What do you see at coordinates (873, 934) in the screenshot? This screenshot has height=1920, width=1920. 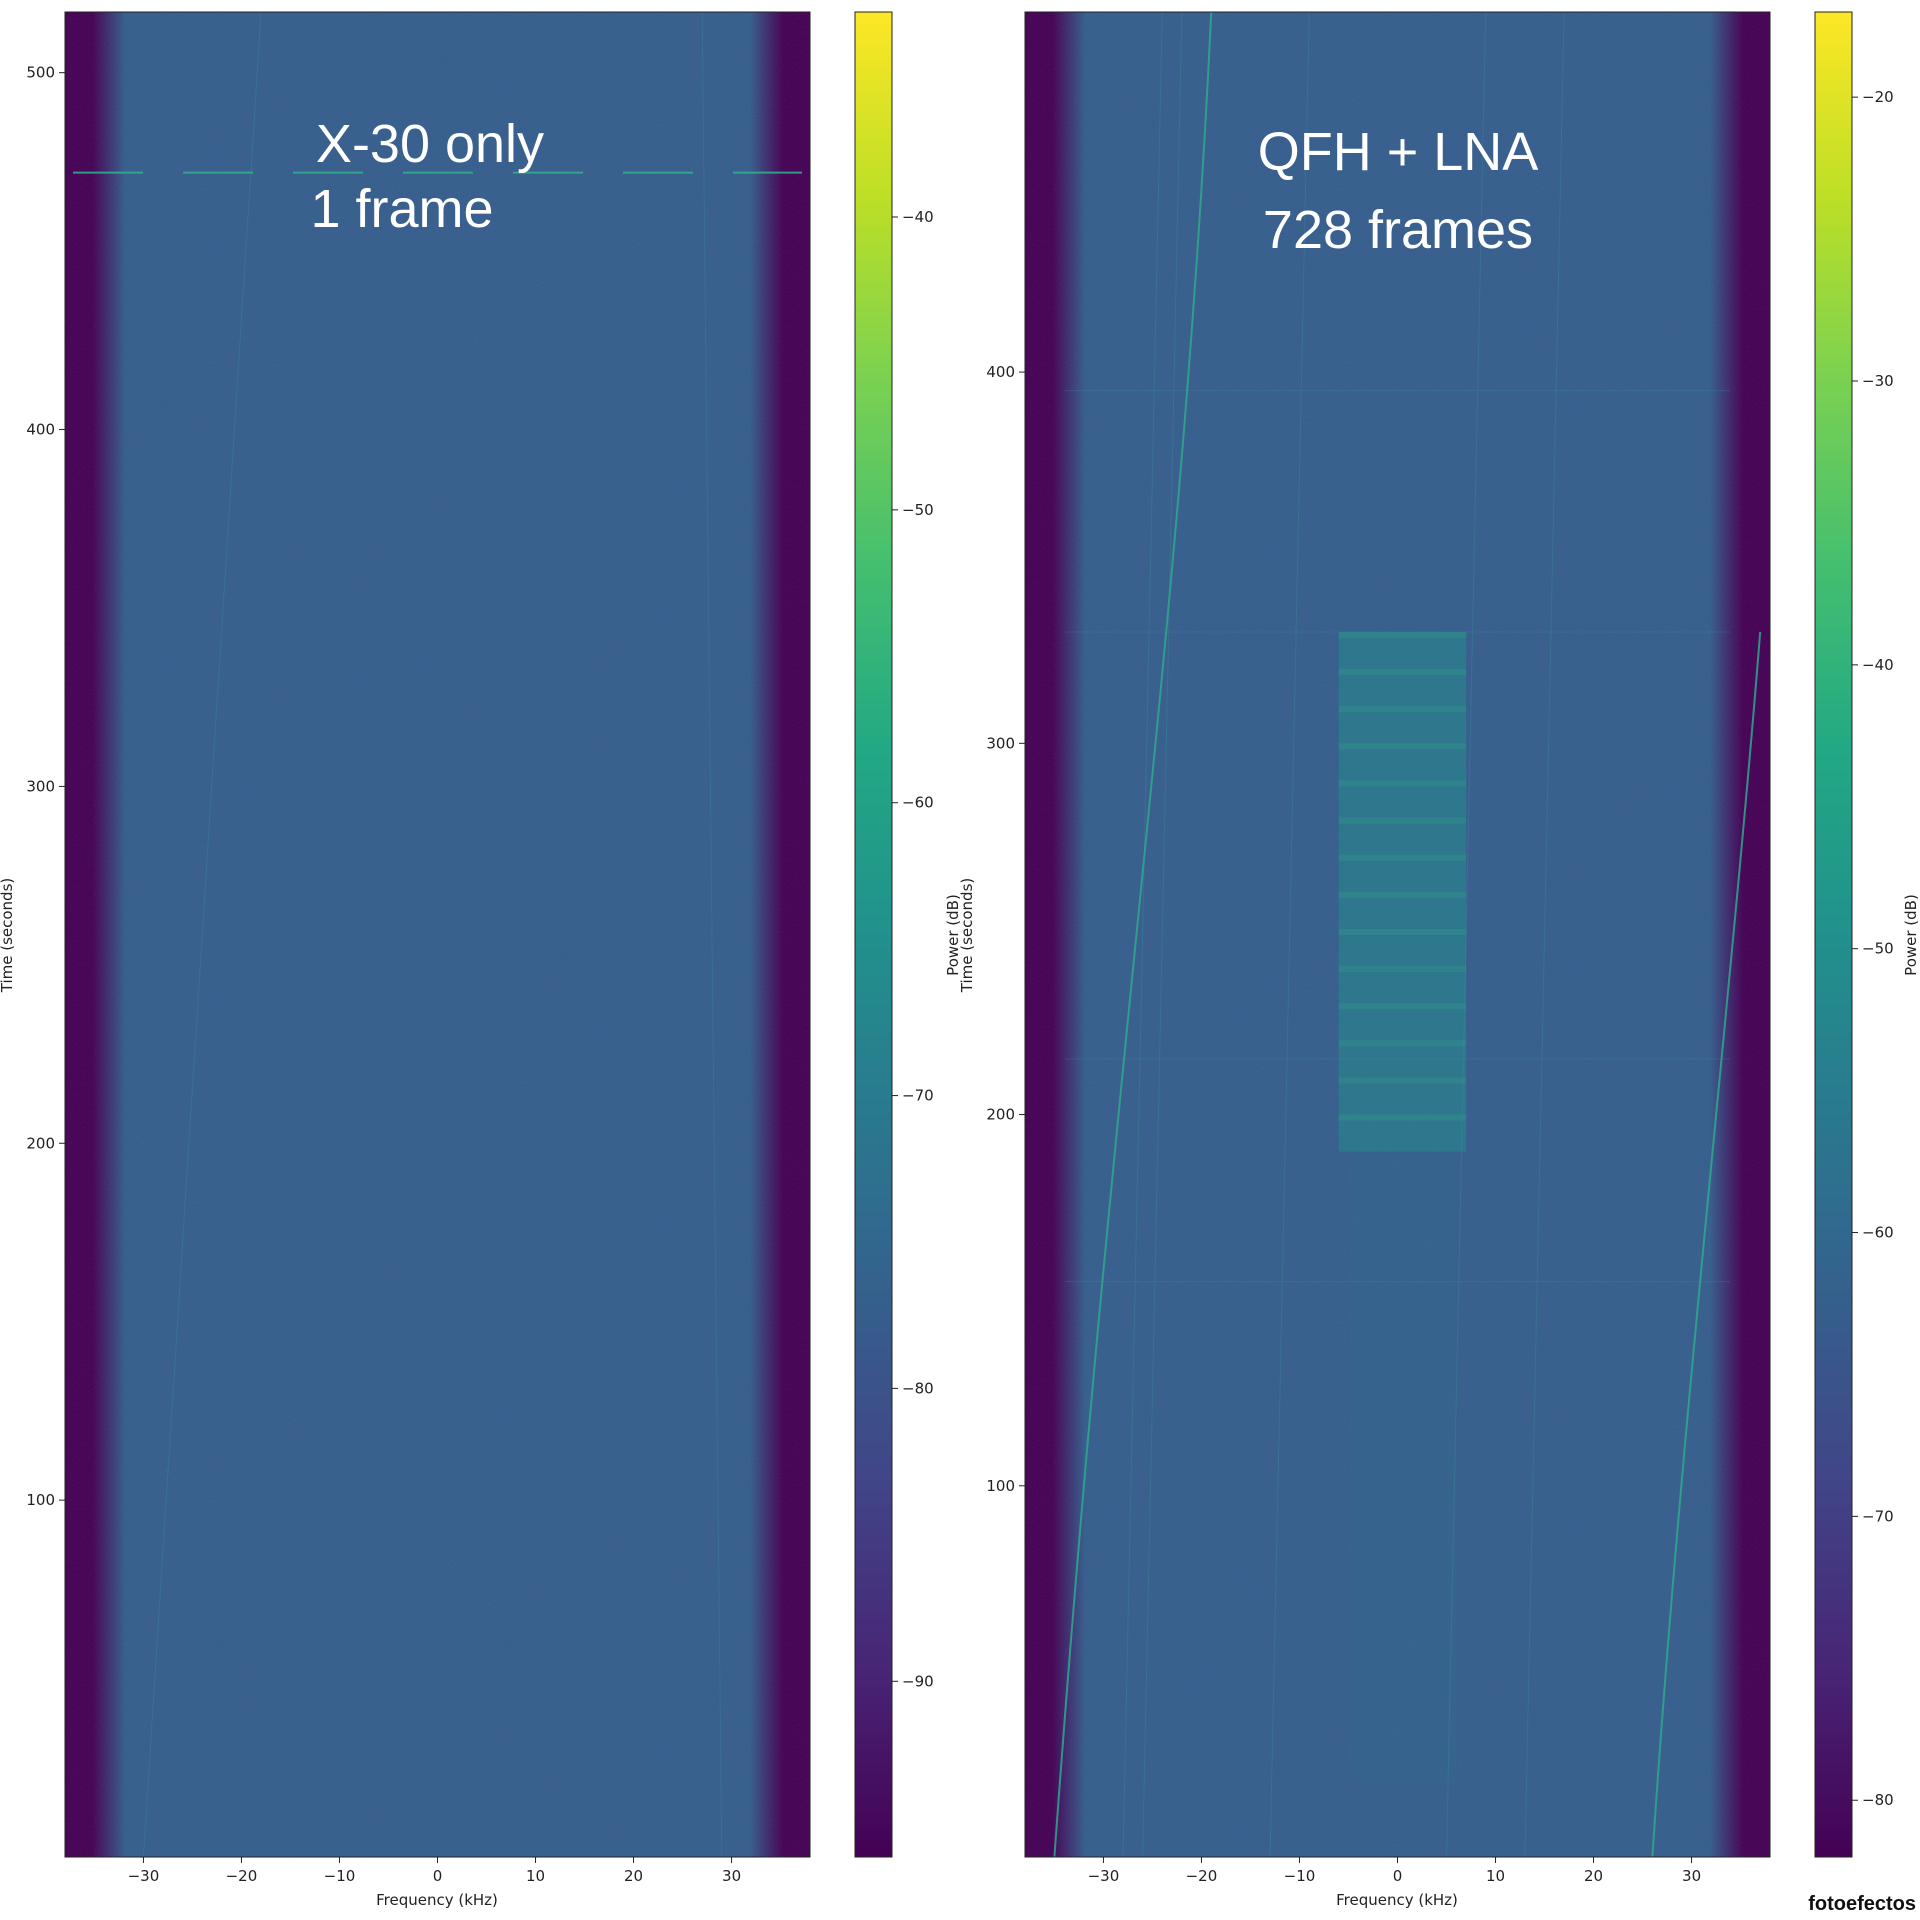 I see `left-colorbar` at bounding box center [873, 934].